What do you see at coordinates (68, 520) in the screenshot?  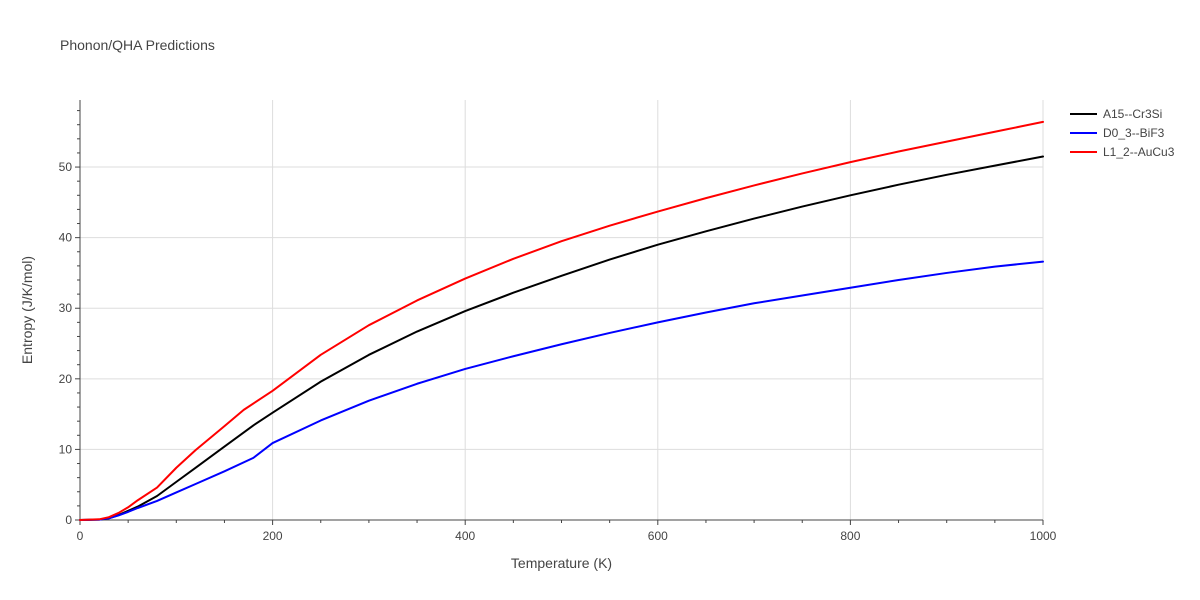 I see `y-tick-label: 0` at bounding box center [68, 520].